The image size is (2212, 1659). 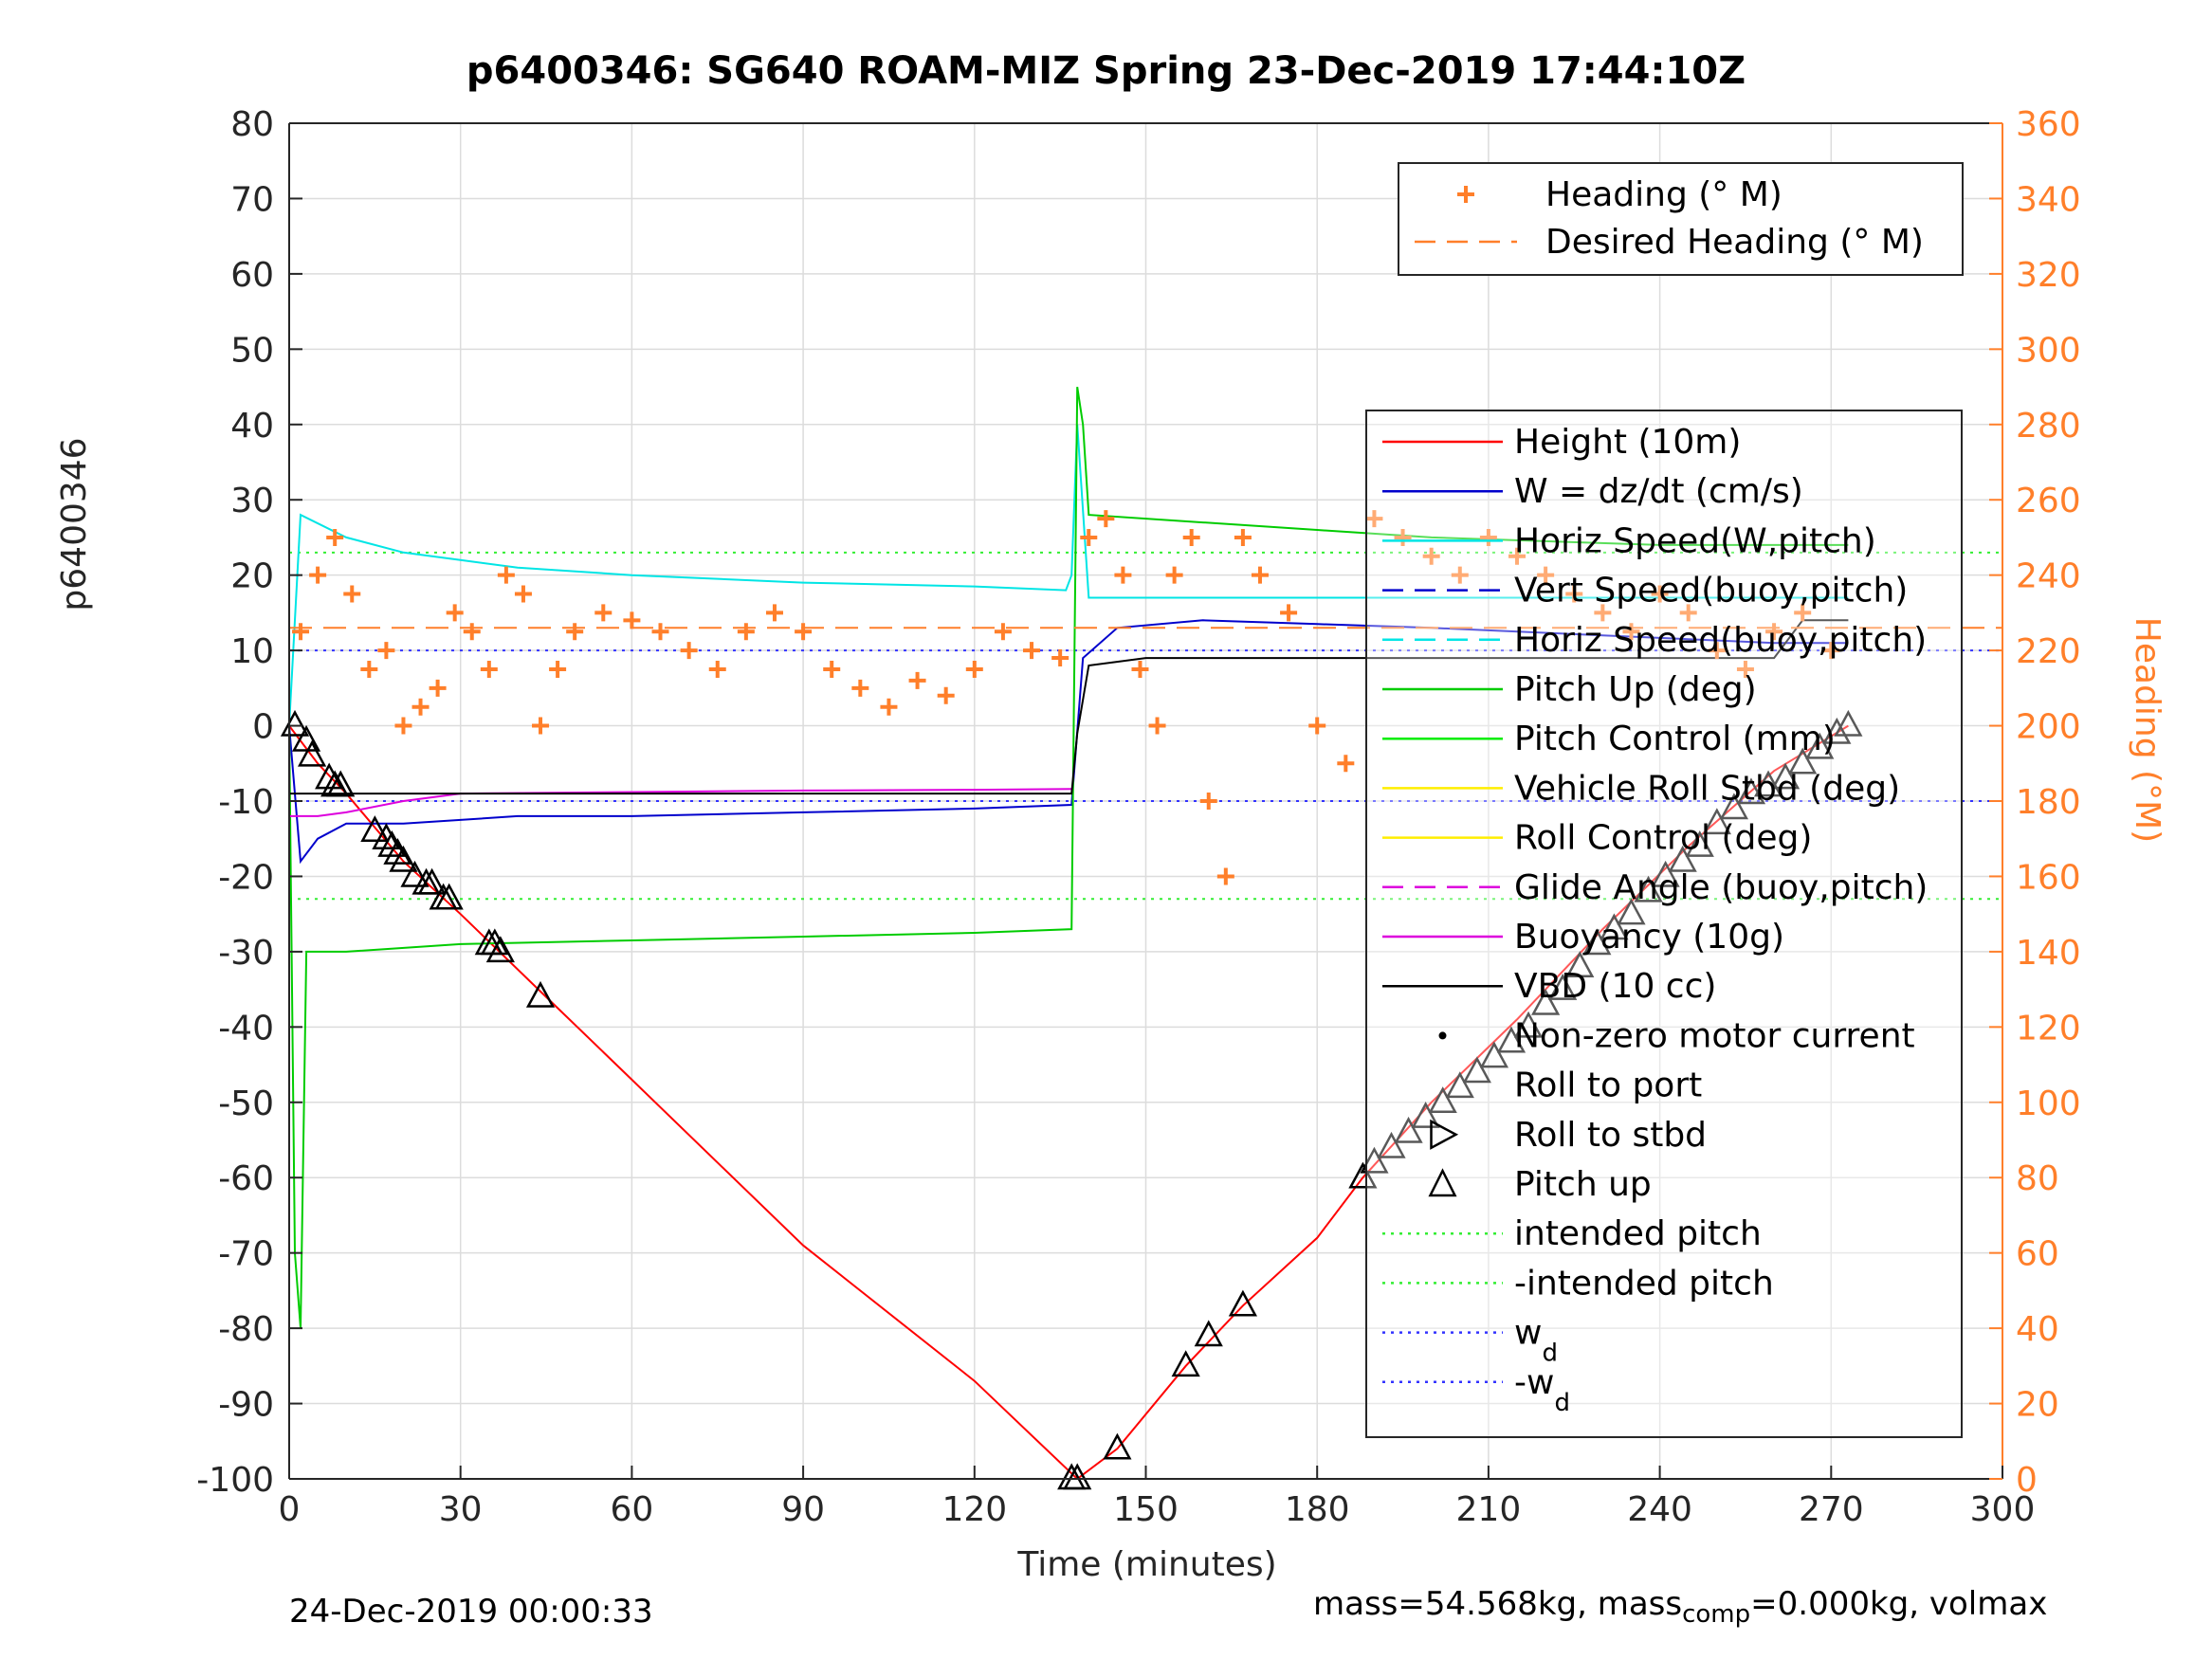 What do you see at coordinates (1649, 937) in the screenshot?
I see `legend-label: Buoyancy (10g)` at bounding box center [1649, 937].